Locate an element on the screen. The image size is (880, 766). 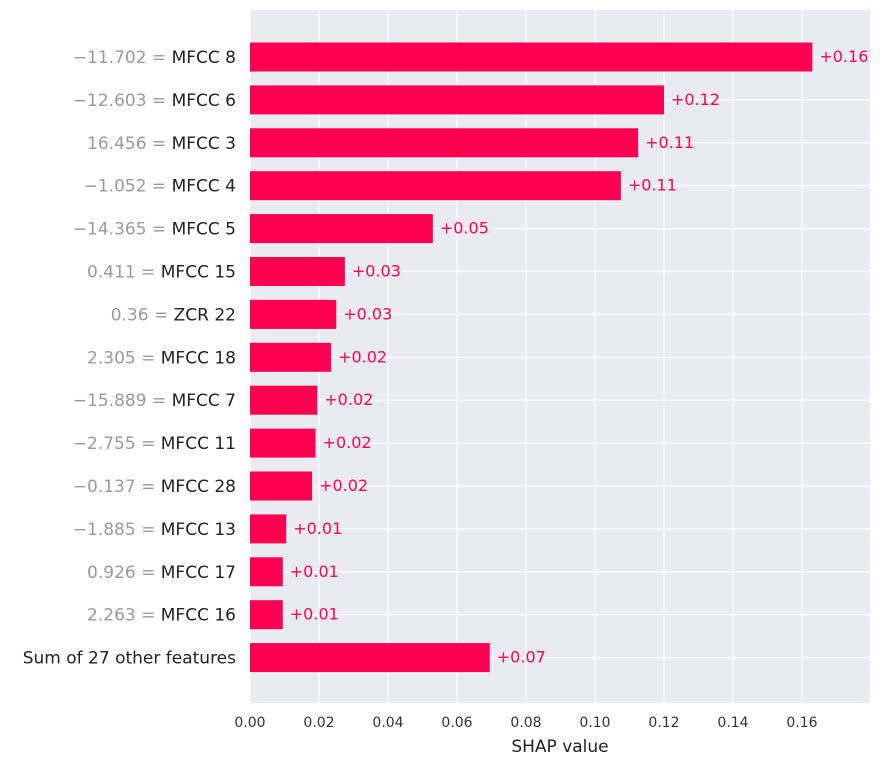
feature-label: −2.755 = MFCC 11 is located at coordinates (154, 444).